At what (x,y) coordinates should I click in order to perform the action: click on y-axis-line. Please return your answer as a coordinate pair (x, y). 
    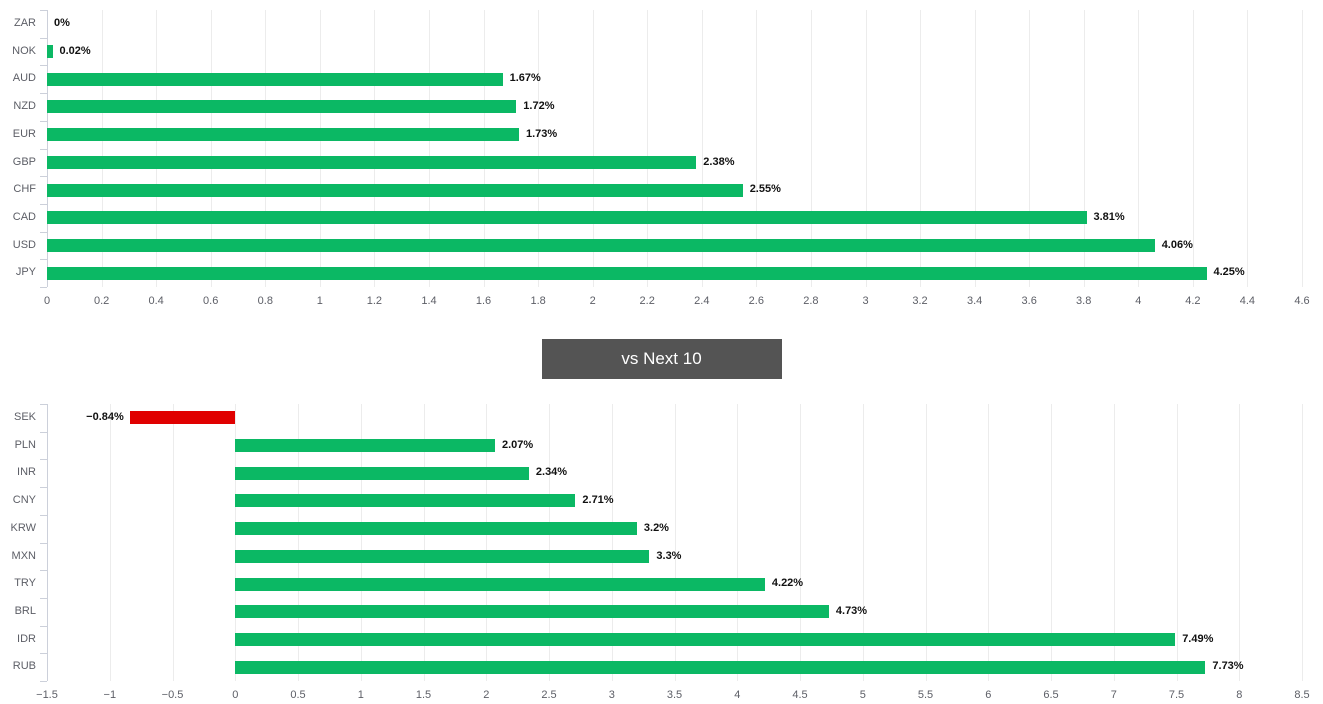
    Looking at the image, I should click on (47, 542).